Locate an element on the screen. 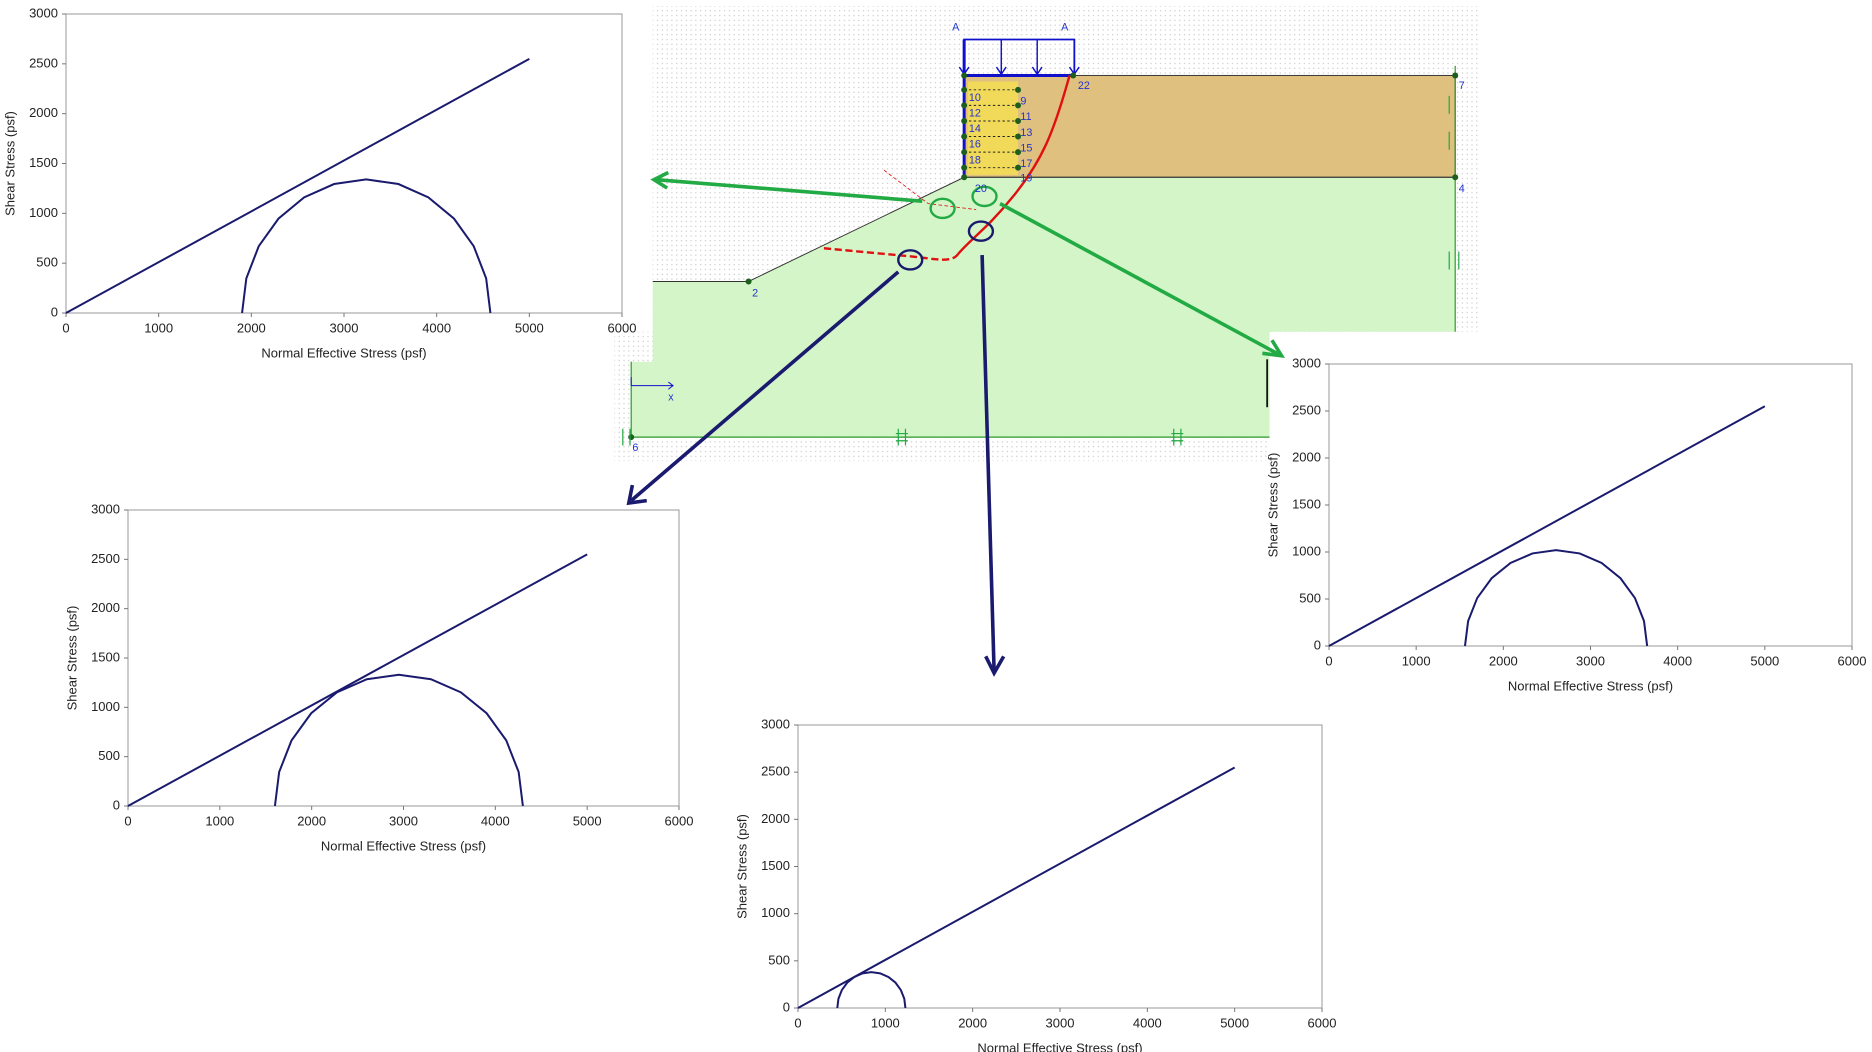  node-label: x is located at coordinates (671, 397).